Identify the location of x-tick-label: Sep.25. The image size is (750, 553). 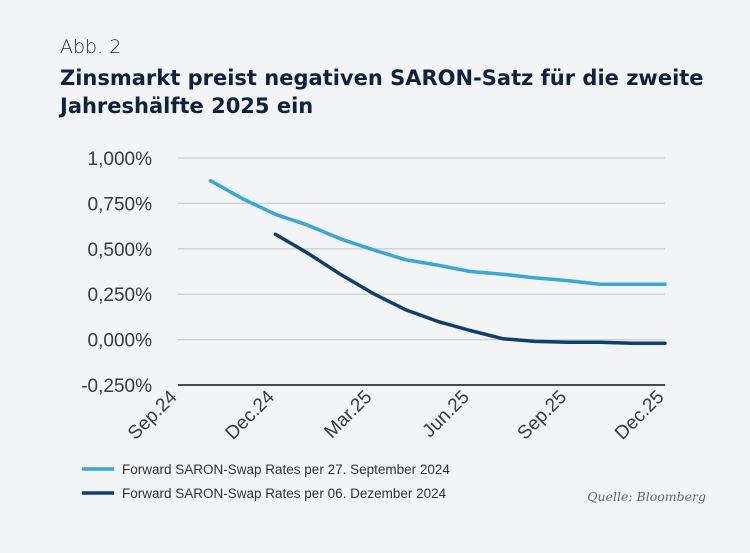
(542, 415).